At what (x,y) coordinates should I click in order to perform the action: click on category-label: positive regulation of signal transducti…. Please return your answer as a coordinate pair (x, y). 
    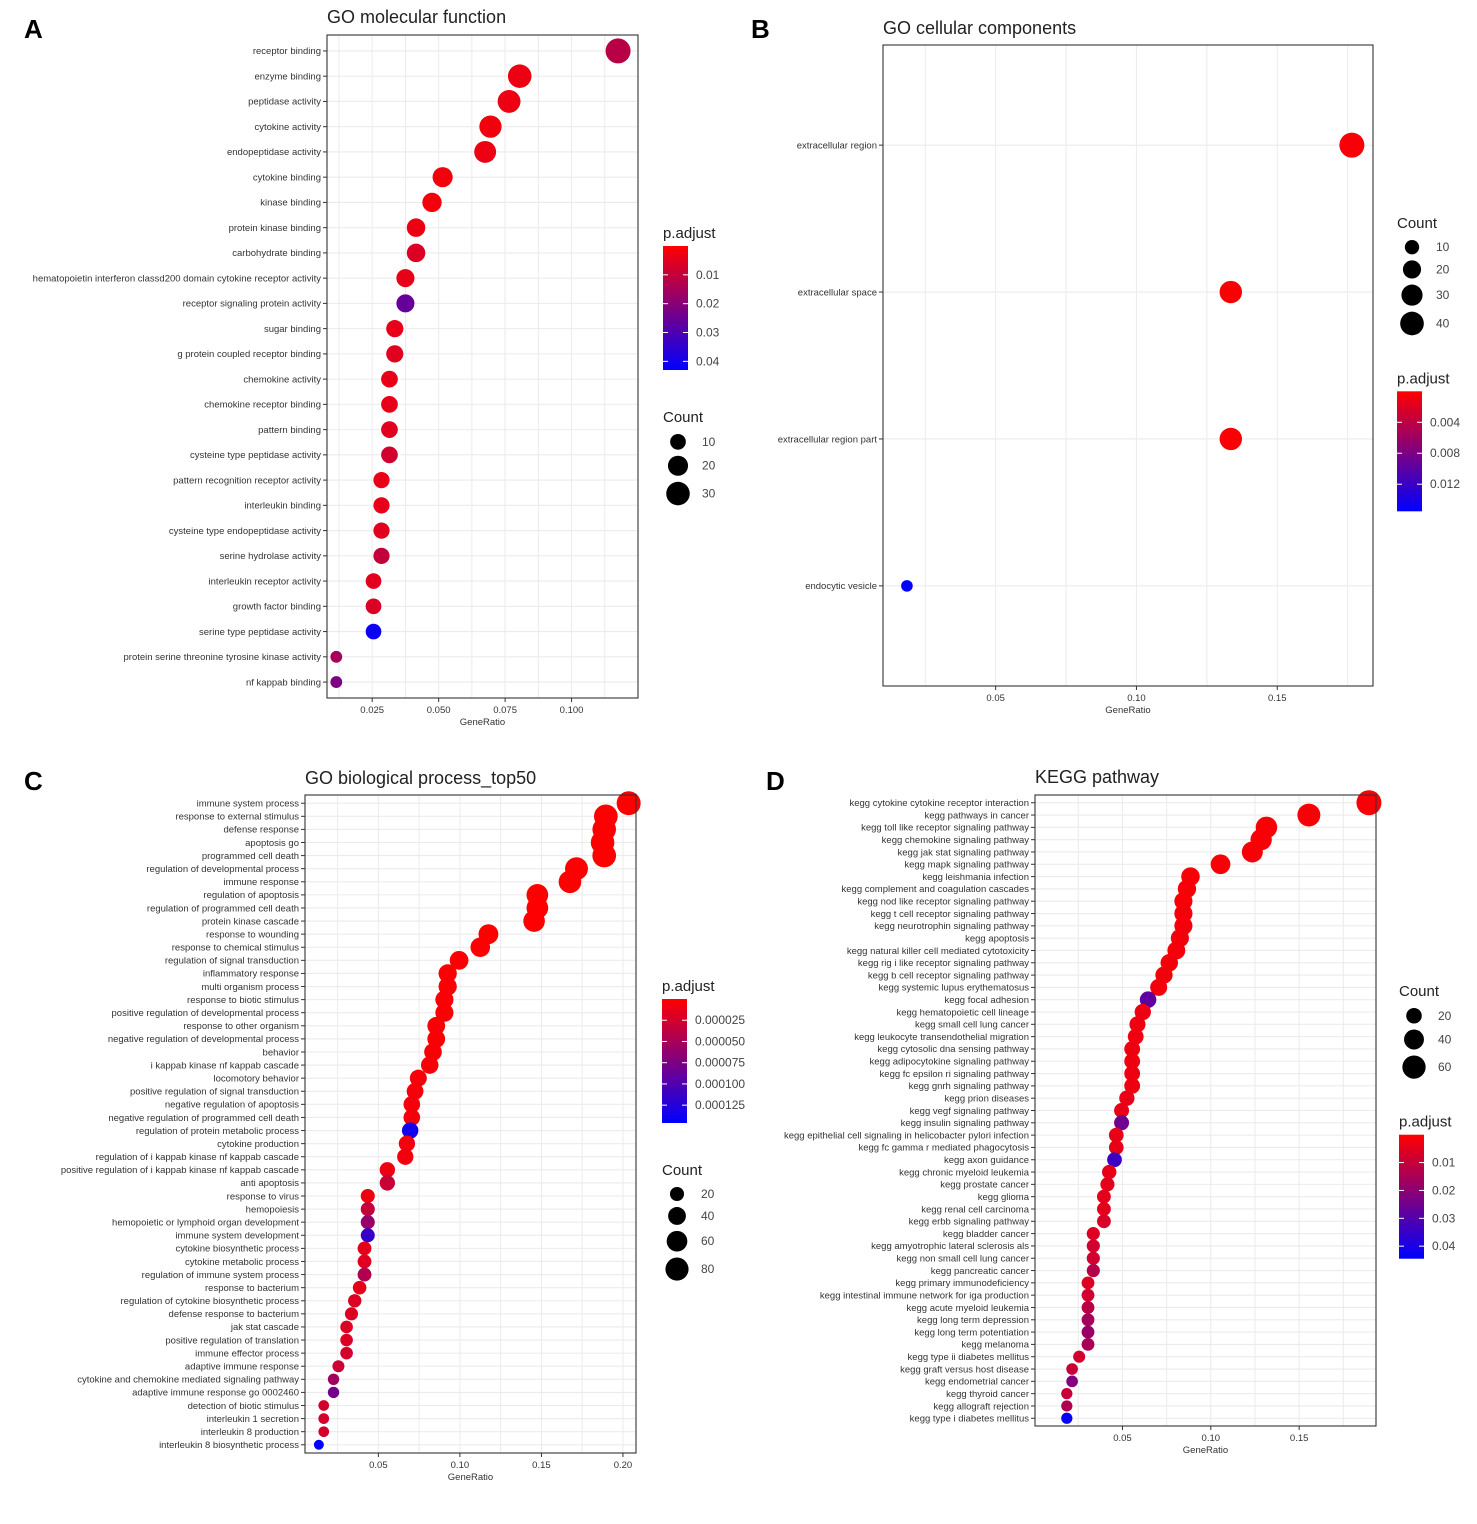
    Looking at the image, I should click on (214, 1092).